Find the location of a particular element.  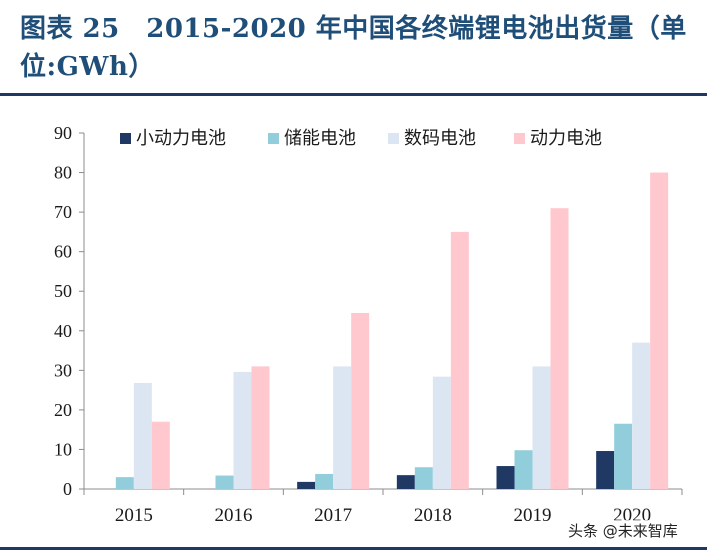

x-tick-label: 2017 is located at coordinates (333, 515).